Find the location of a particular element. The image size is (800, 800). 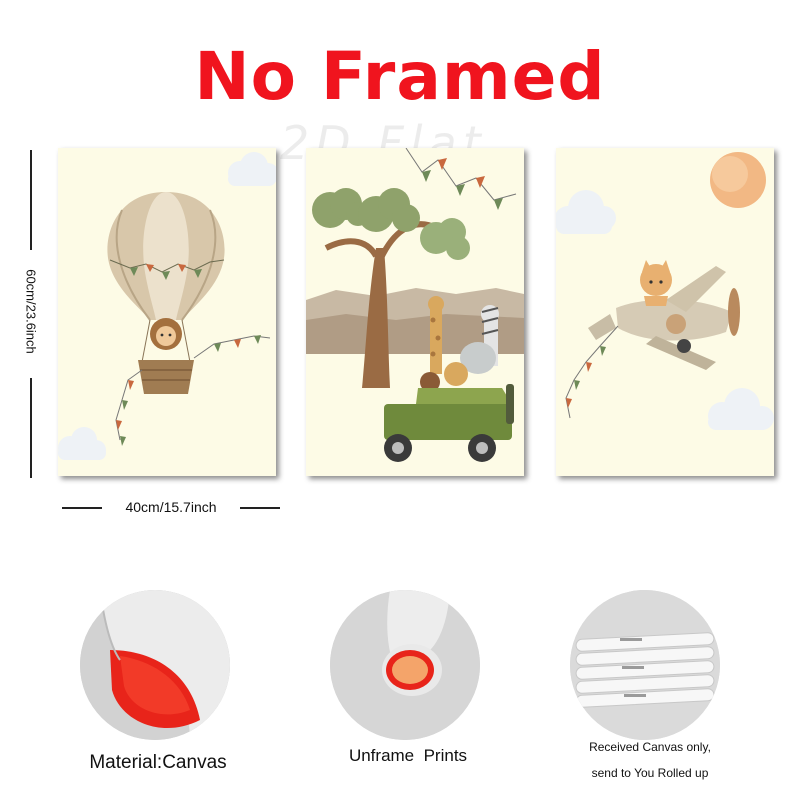

rolled-tubes-photo is located at coordinates (645, 665).